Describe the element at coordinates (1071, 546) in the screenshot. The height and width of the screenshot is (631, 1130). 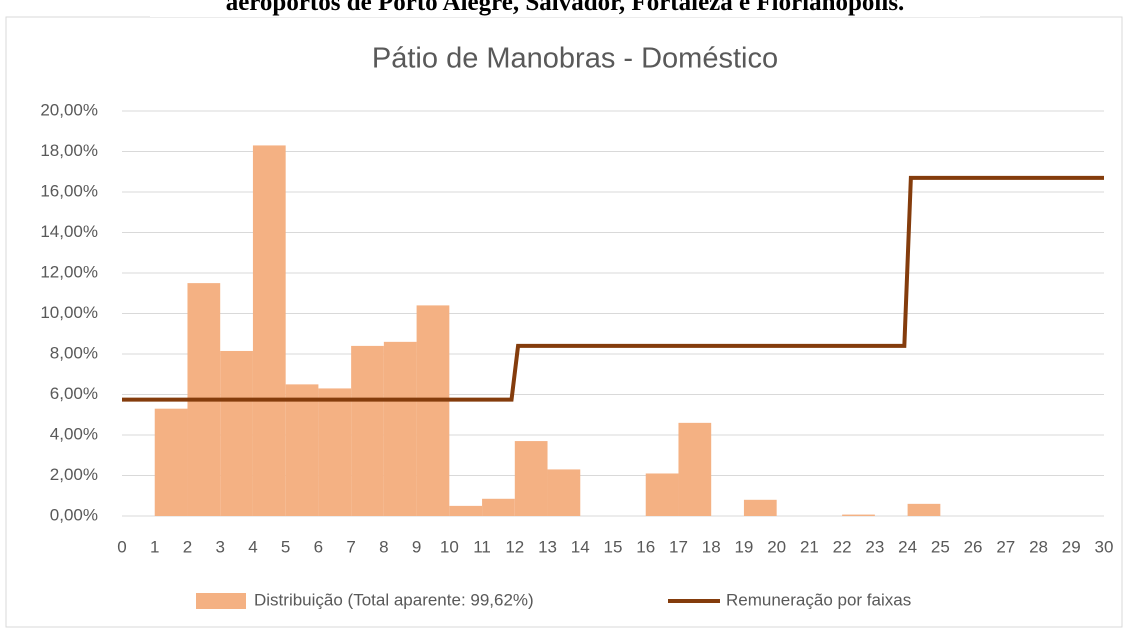
I see `x-tick-label: 29` at that location.